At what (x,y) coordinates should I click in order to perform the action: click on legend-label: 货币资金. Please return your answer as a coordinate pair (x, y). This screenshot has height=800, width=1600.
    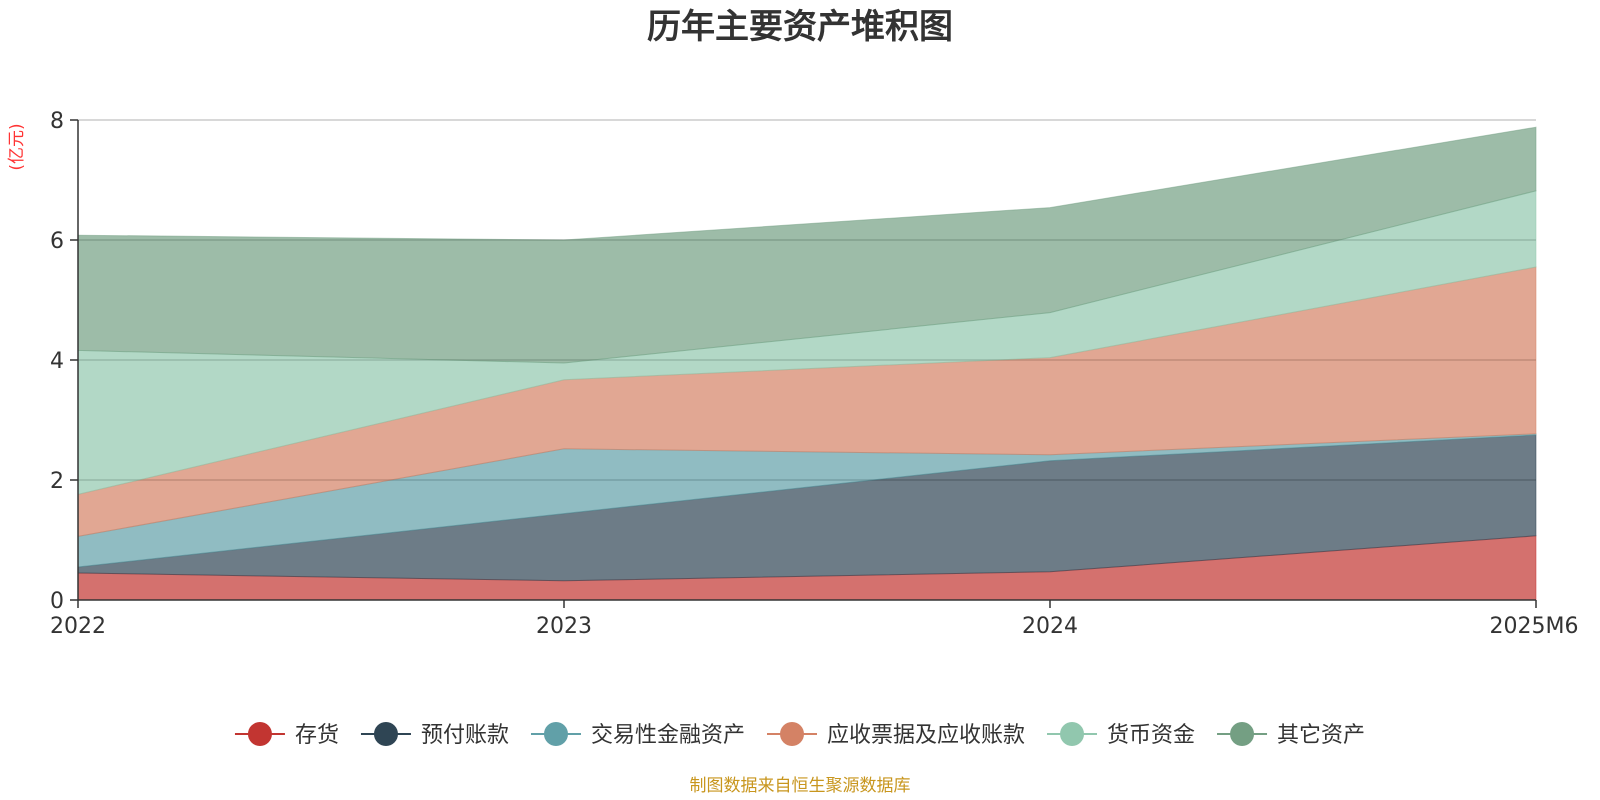
    Looking at the image, I should click on (1151, 735).